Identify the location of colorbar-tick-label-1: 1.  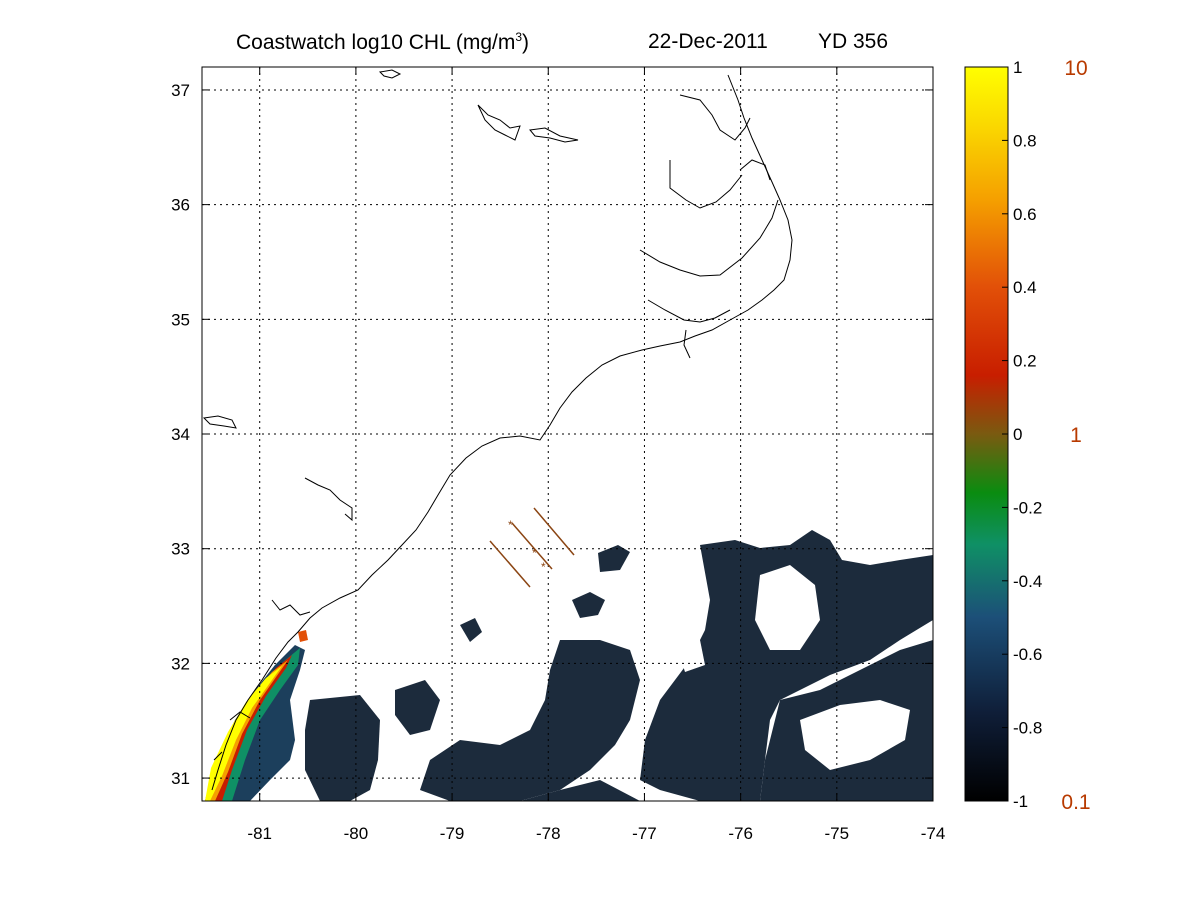
(1017, 67).